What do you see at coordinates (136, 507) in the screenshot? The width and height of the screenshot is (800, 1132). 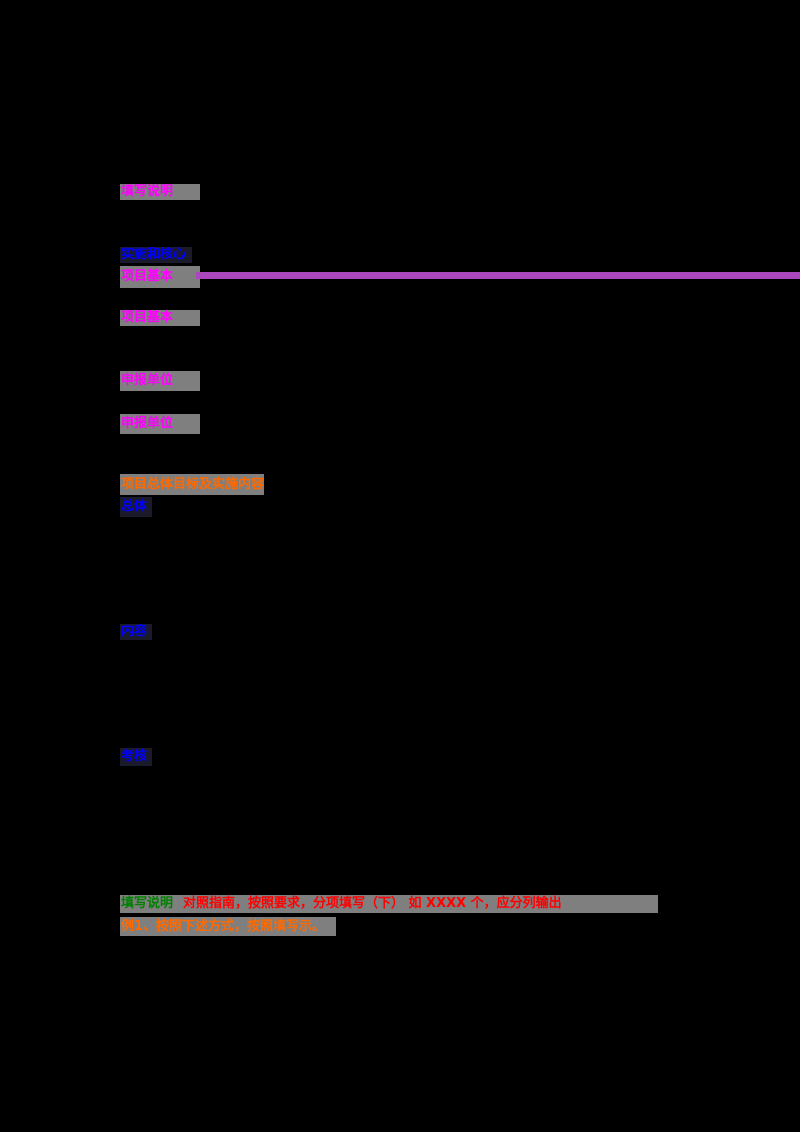 I see `label-overall: 总体` at bounding box center [136, 507].